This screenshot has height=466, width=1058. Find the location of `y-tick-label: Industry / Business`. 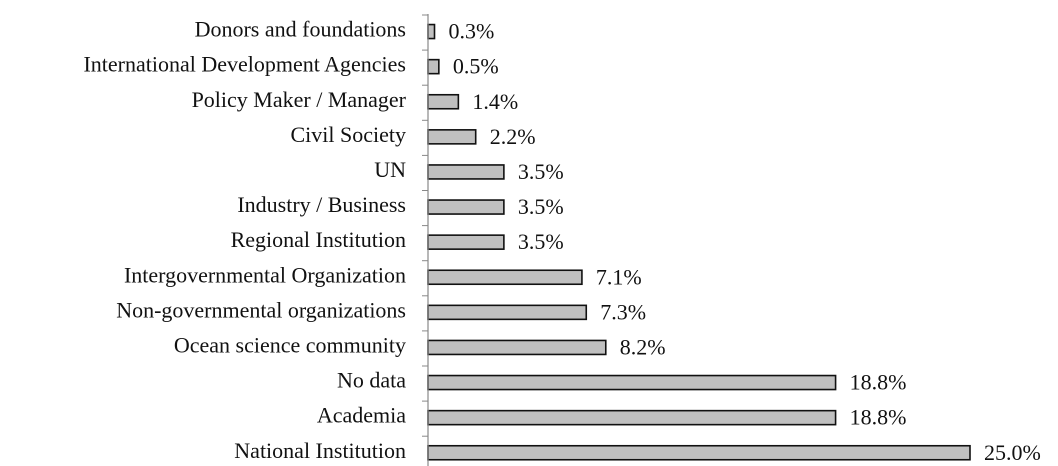

y-tick-label: Industry / Business is located at coordinates (321, 204).